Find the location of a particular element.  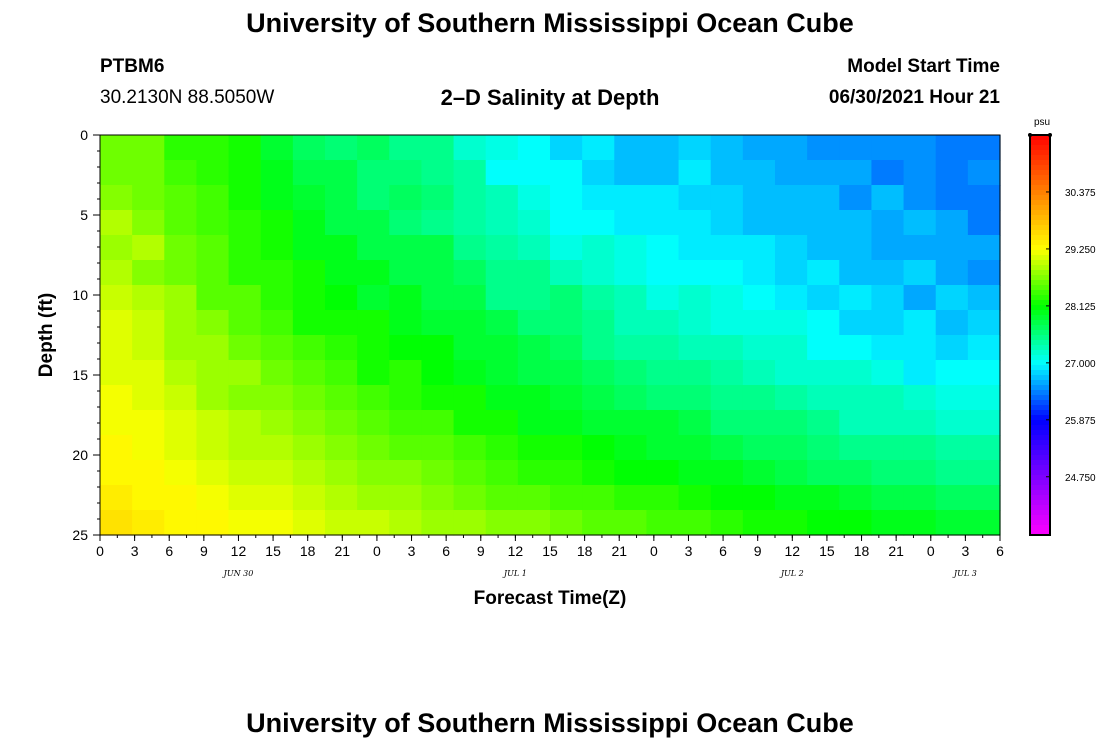

date-label: JUL 2 is located at coordinates (791, 573).